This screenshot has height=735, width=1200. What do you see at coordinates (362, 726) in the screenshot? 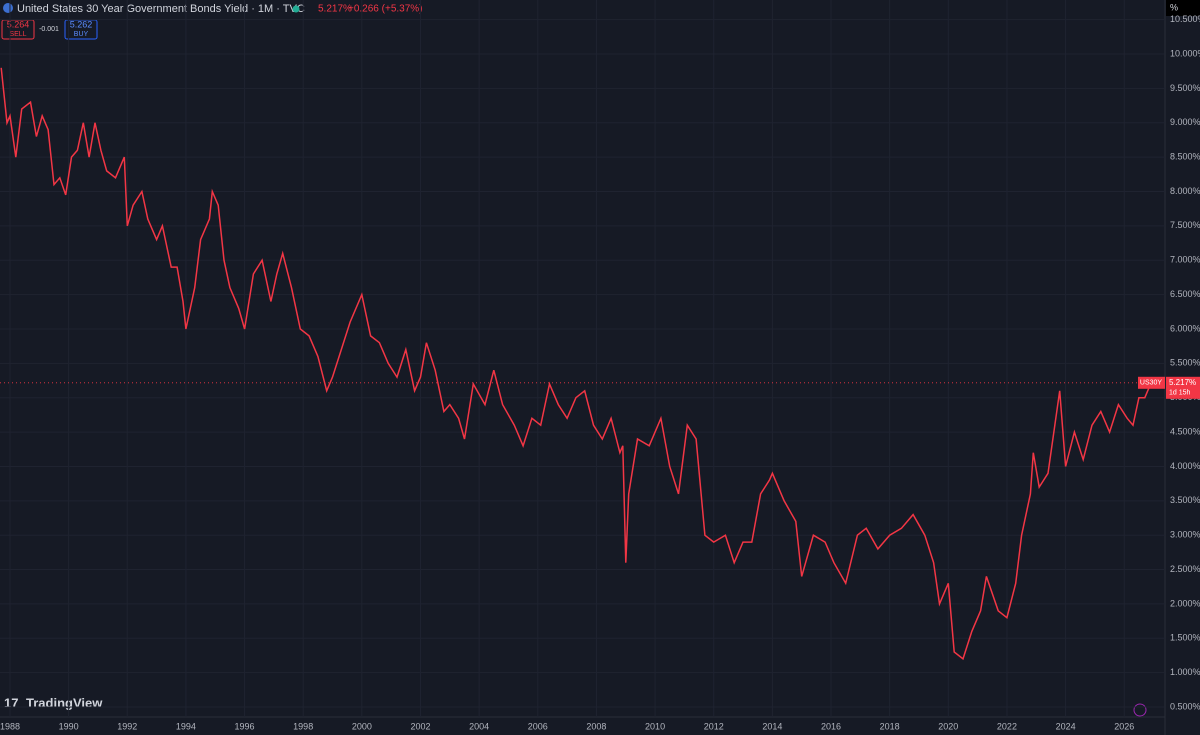
I see `x-tick-label: 2000` at bounding box center [362, 726].